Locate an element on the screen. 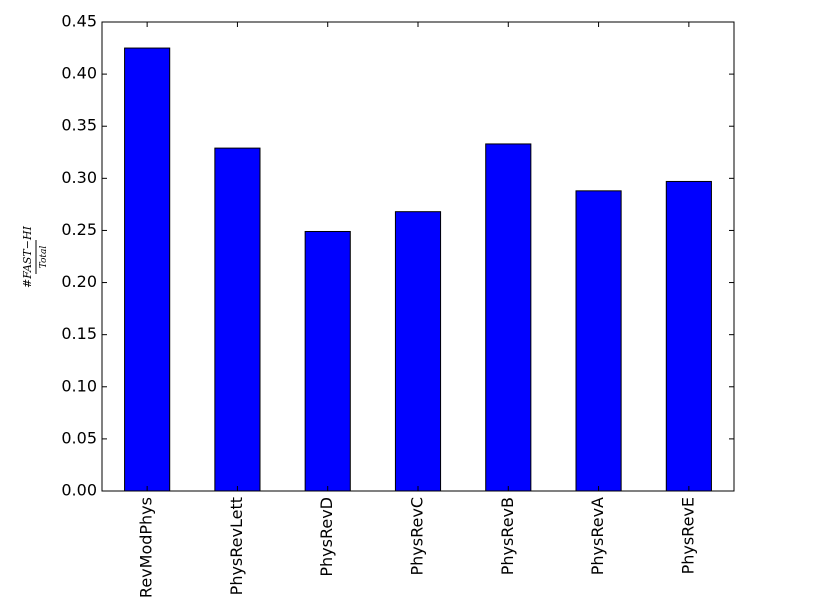 Image resolution: width=815 pixels, height=615 pixels. x-tick-label: PhysRevD is located at coordinates (326, 537).